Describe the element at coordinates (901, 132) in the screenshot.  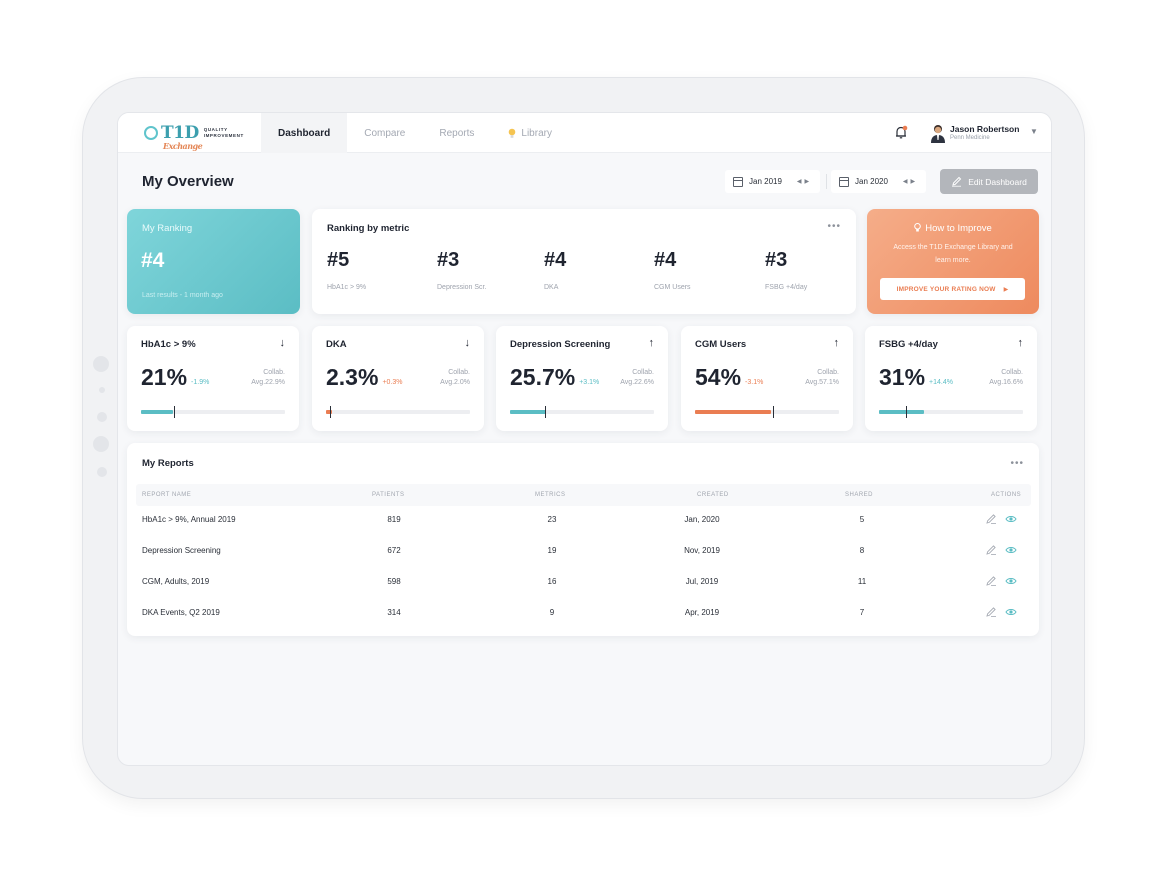
I see `bell-icon` at that location.